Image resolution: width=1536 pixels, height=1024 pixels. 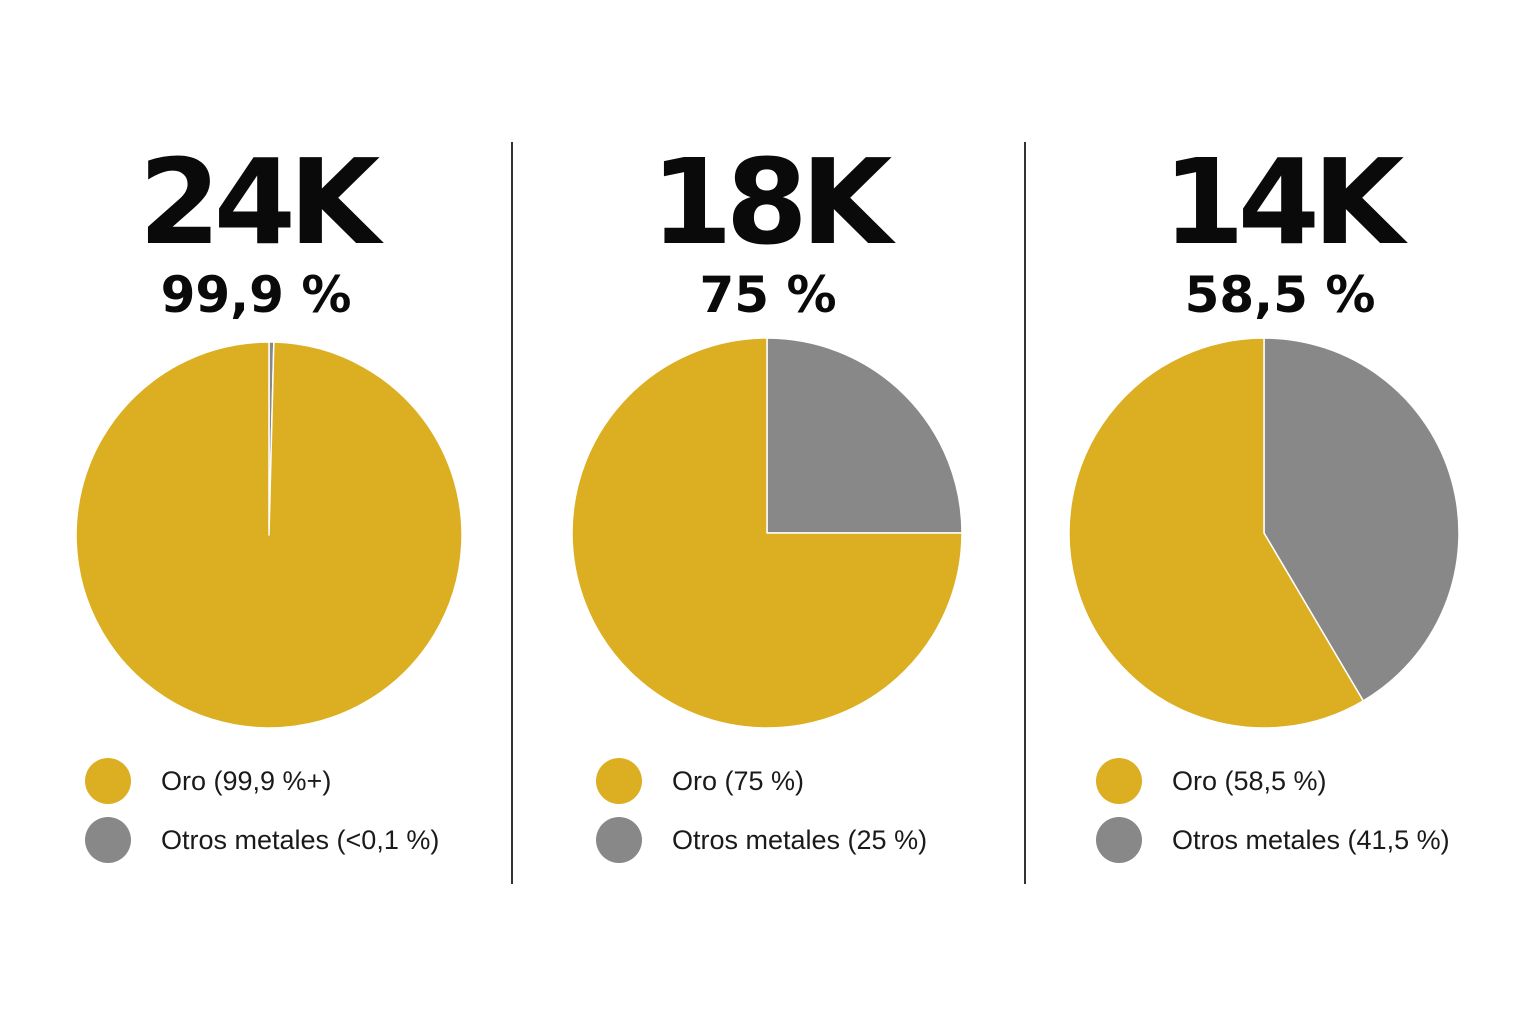 I want to click on pie-chart-14k, so click(x=1264, y=533).